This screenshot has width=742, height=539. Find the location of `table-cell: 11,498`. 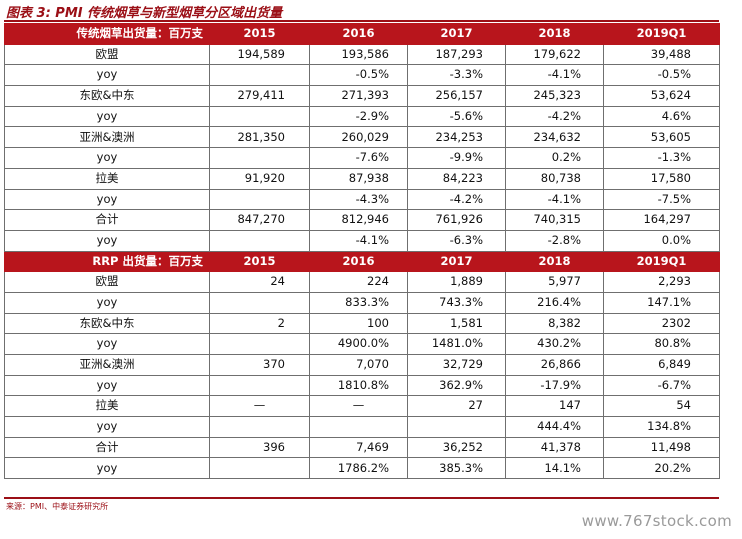

table-cell: 11,498 is located at coordinates (661, 447).